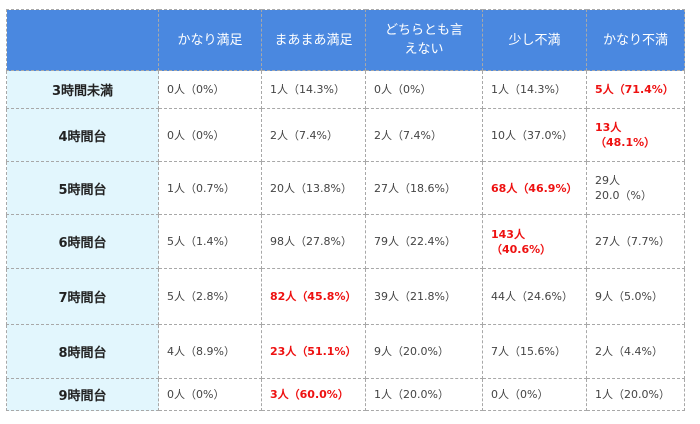 The image size is (700, 424). I want to click on percent-value: （37.0%）, so click(544, 135).